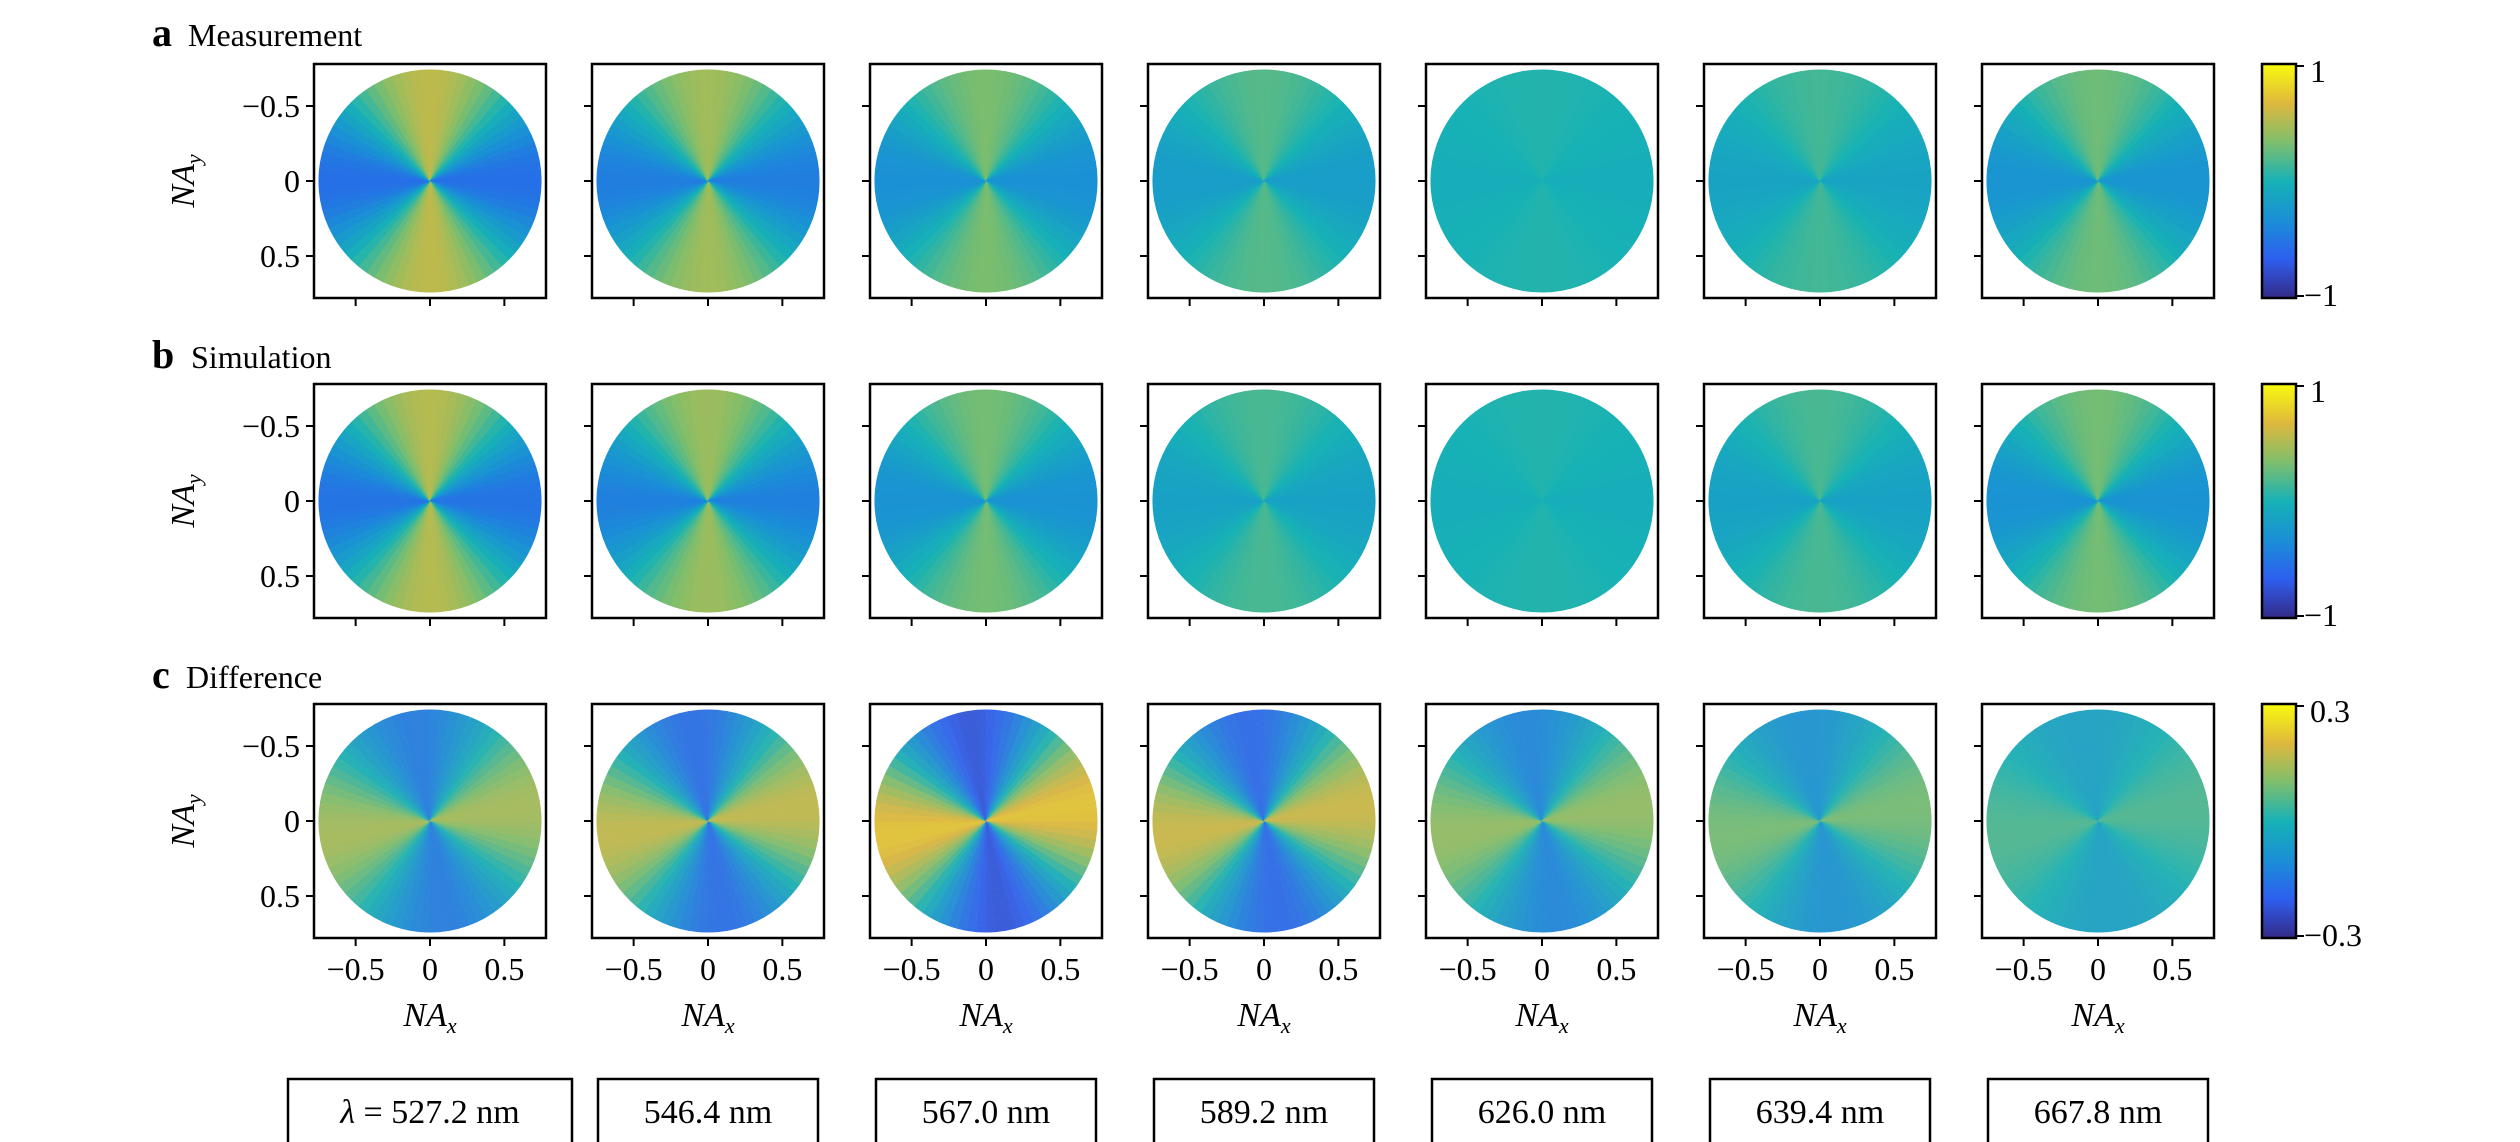 The image size is (2520, 1142). I want to click on wavelength-label: 626.0 nm, so click(1542, 1112).